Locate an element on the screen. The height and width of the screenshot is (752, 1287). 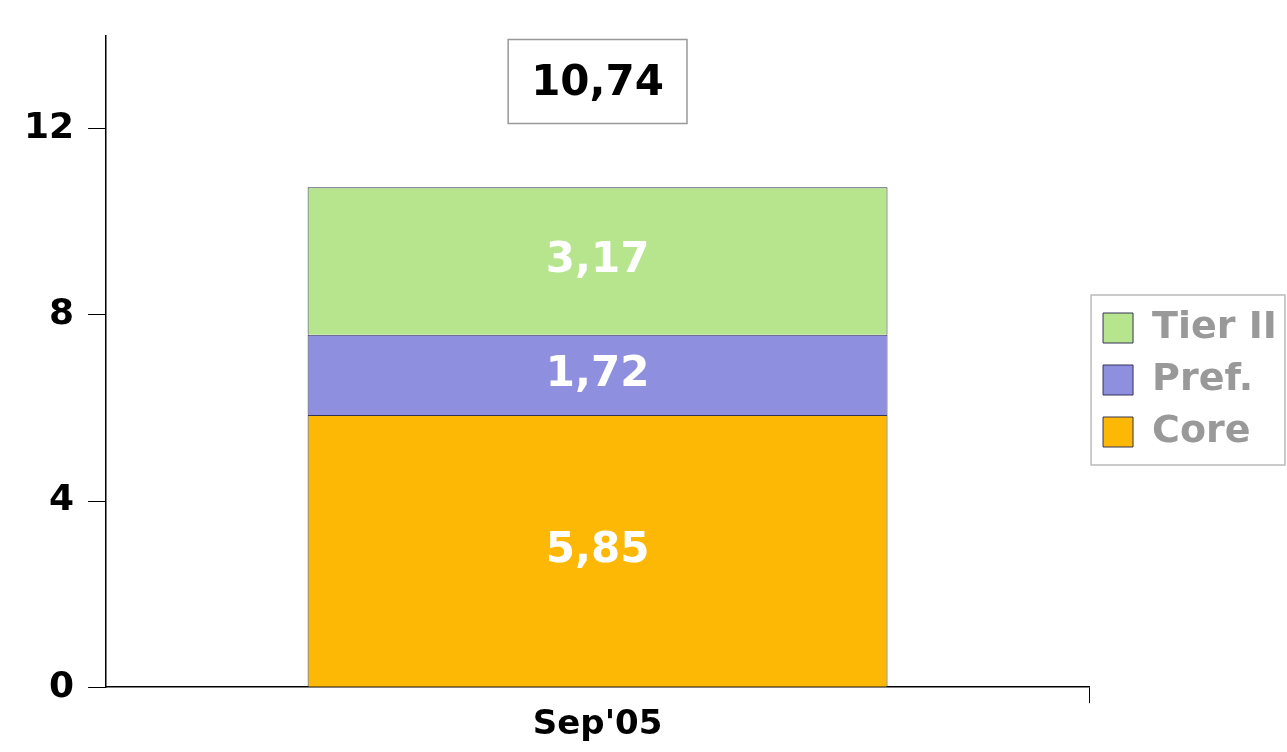
legend-label: Tier II is located at coordinates (1214, 324).